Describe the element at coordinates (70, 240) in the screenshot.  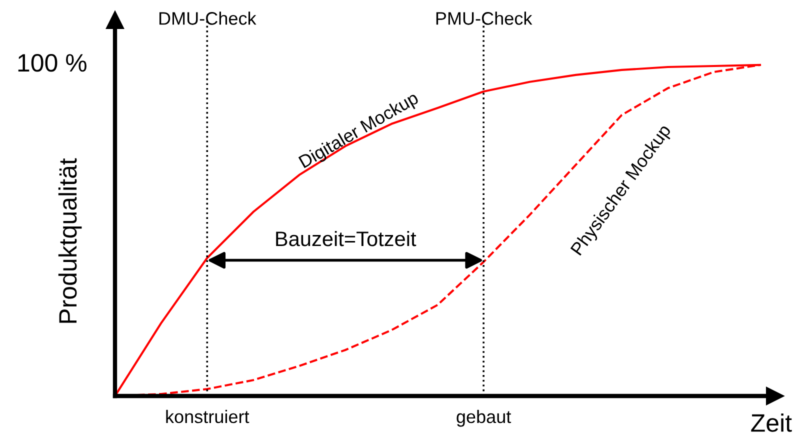
I see `y-axis-title: Produktqualität` at that location.